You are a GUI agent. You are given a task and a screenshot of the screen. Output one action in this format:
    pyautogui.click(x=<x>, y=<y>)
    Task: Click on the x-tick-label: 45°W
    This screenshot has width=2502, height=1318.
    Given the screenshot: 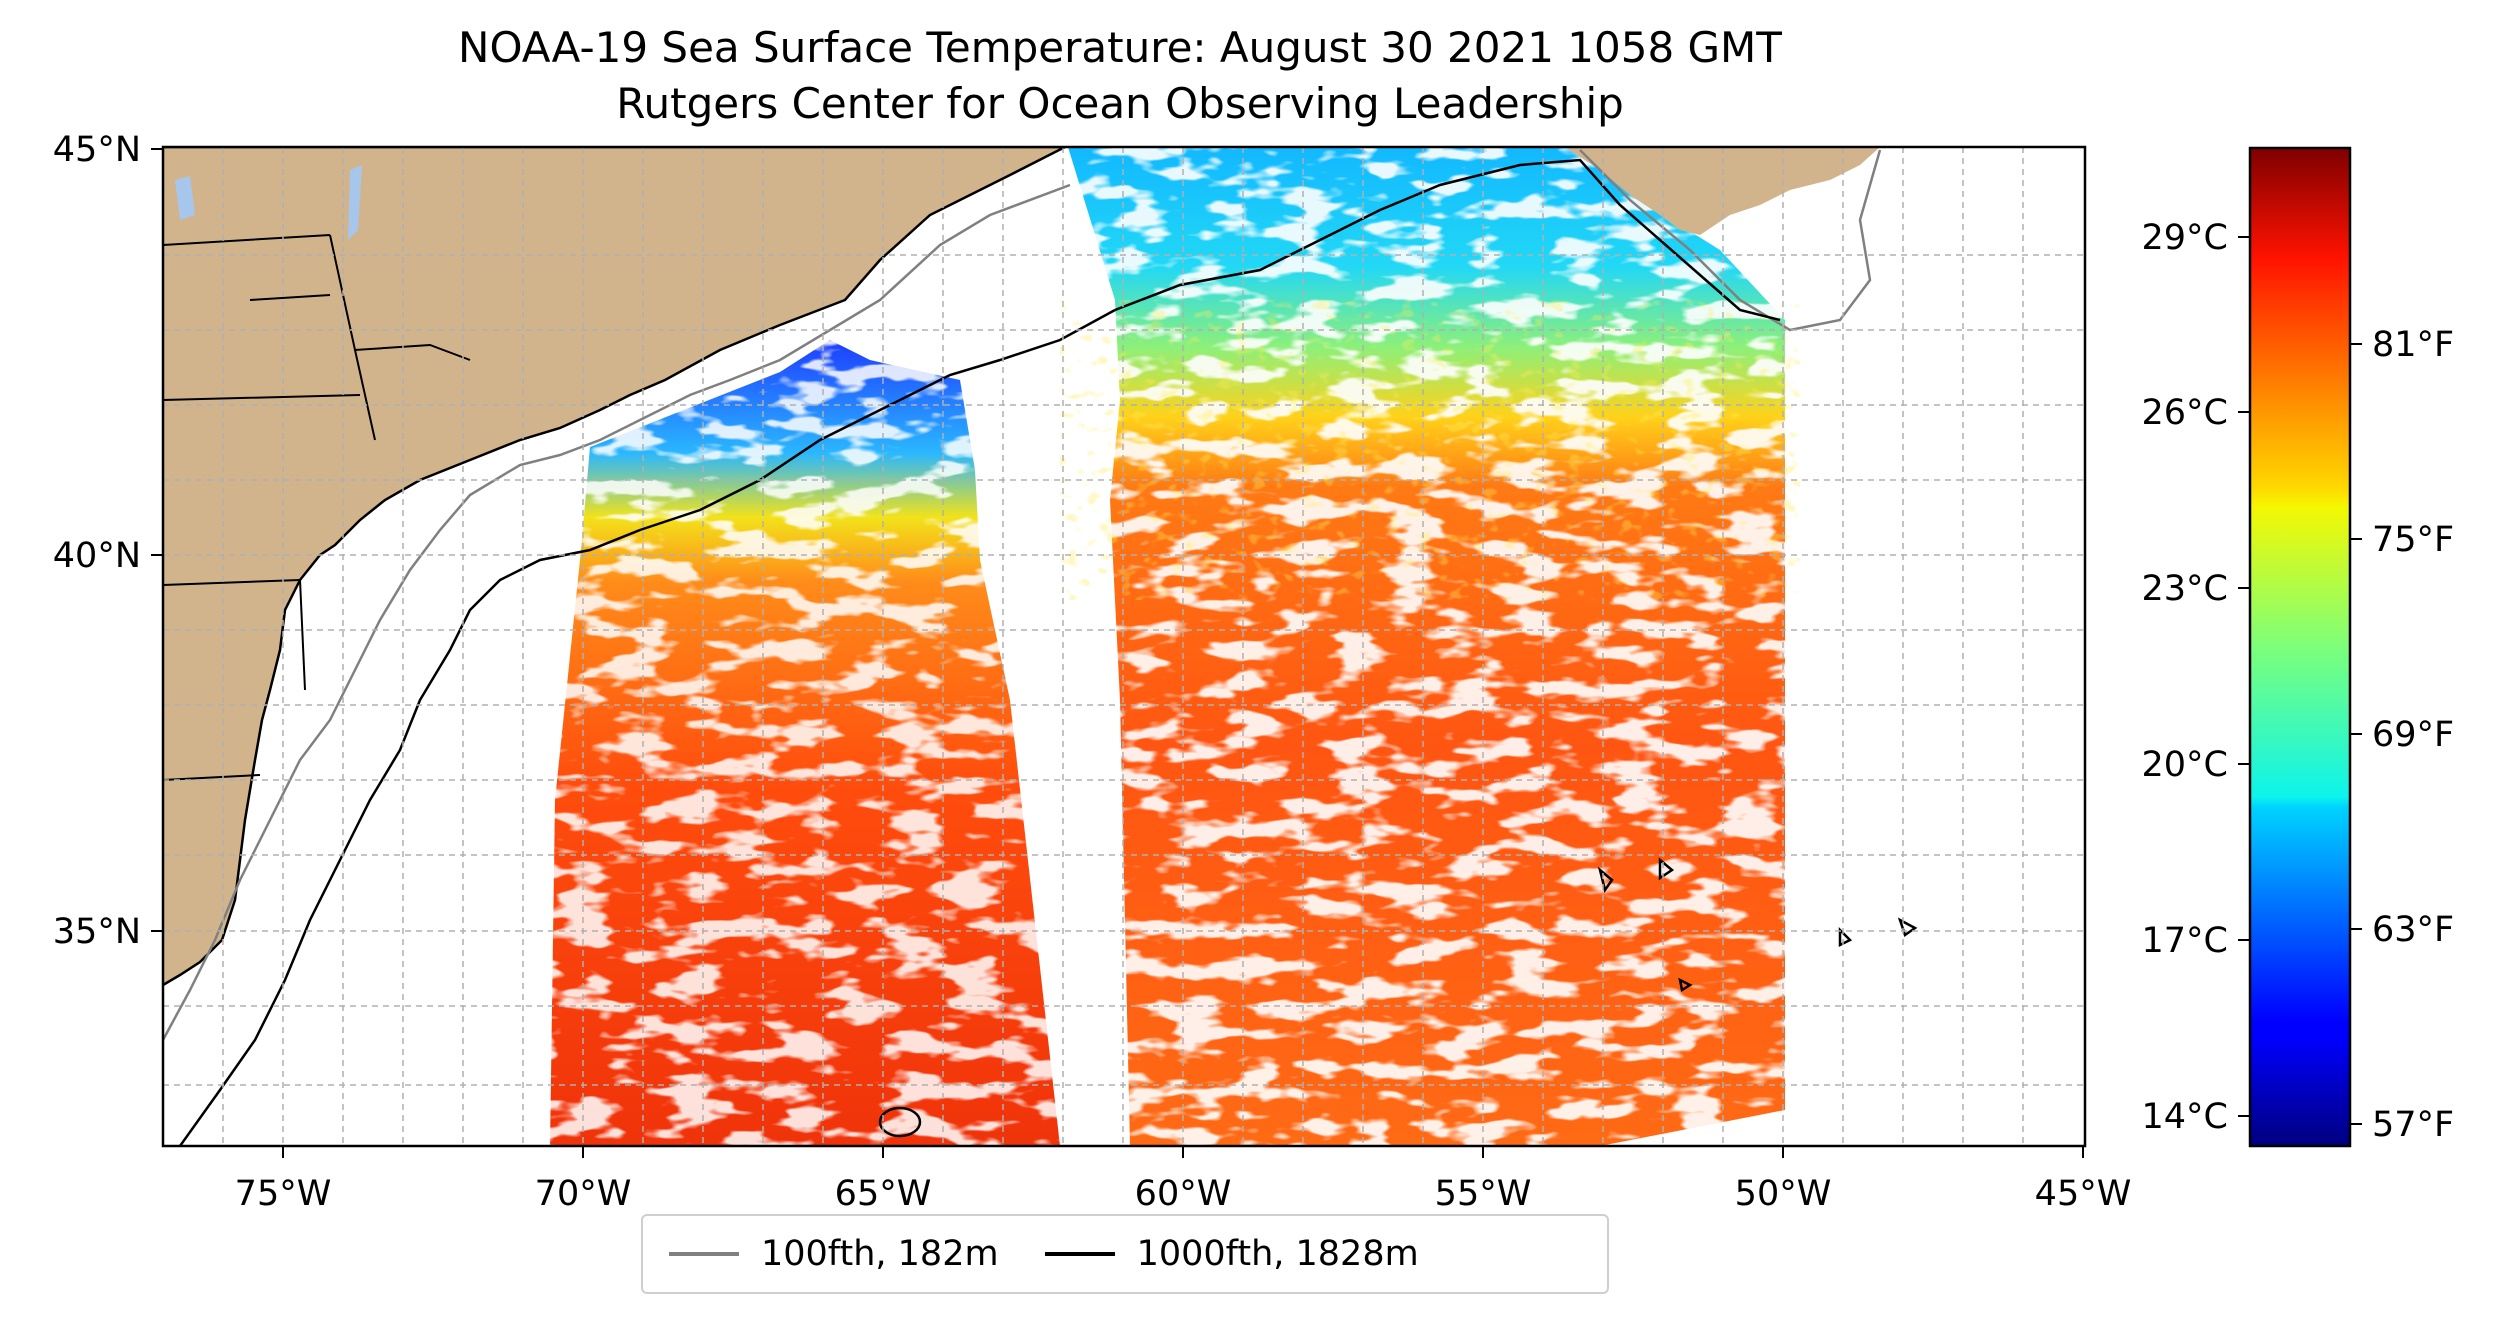 What is the action you would take?
    pyautogui.click(x=2083, y=1194)
    